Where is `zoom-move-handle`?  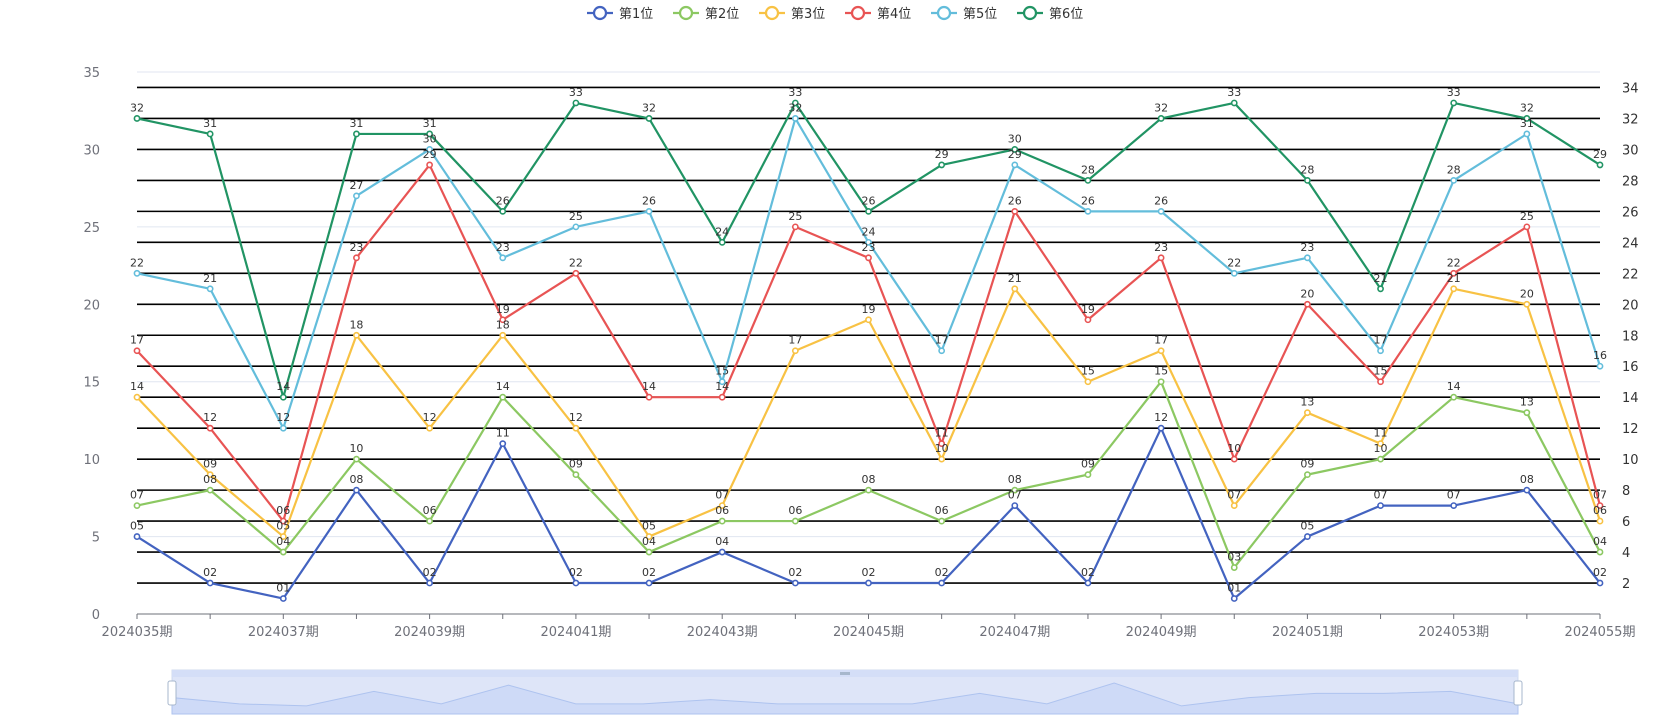
zoom-move-handle is located at coordinates (845, 673).